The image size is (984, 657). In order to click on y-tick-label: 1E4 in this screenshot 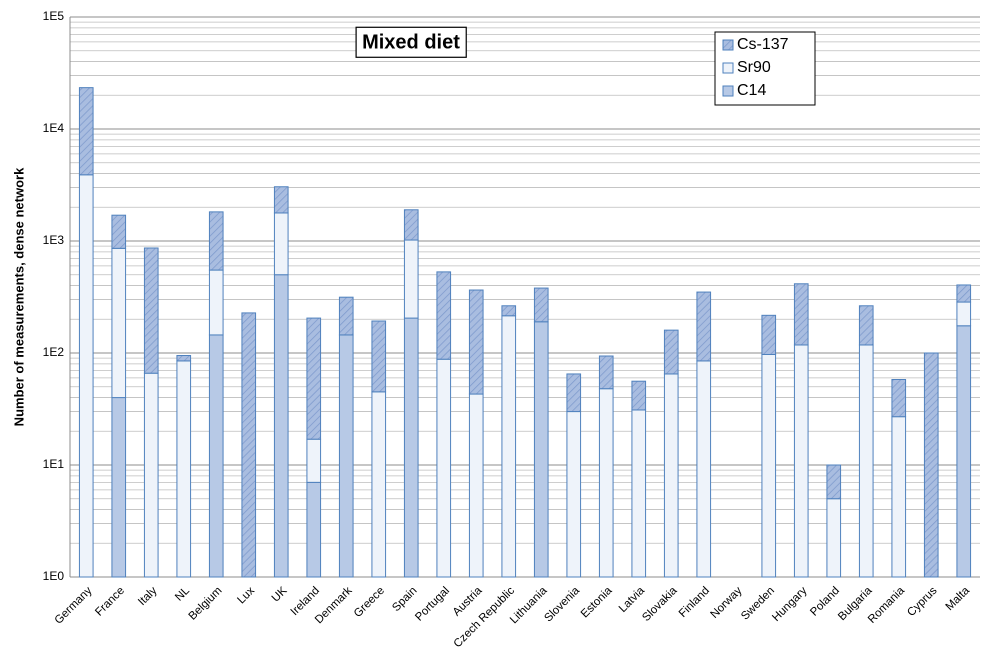, I will do `click(54, 128)`.